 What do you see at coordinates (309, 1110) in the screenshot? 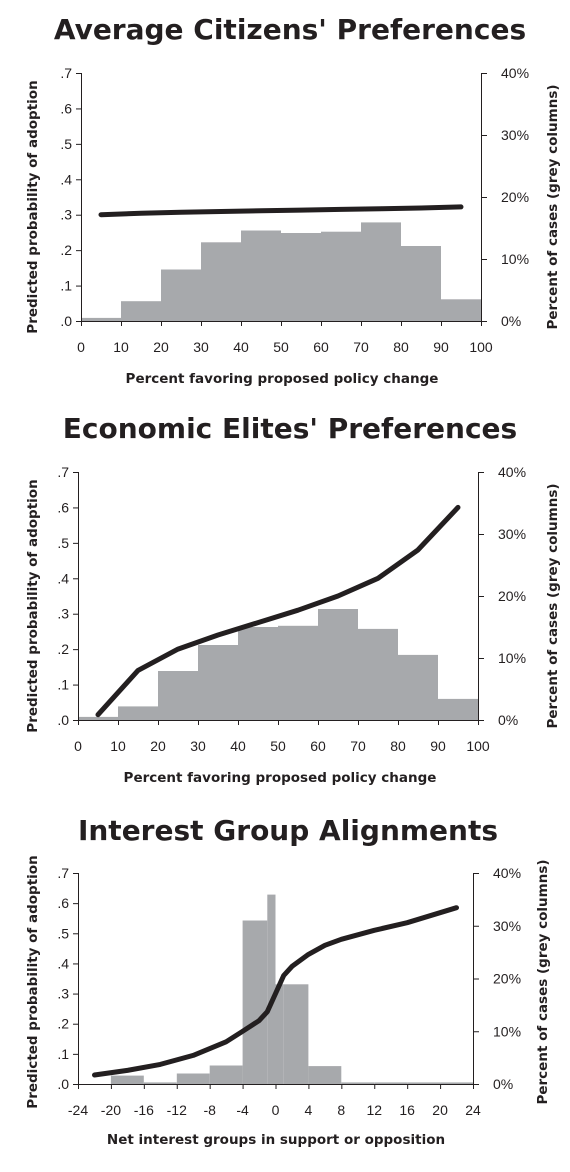
I see `x-tick-label: 4` at bounding box center [309, 1110].